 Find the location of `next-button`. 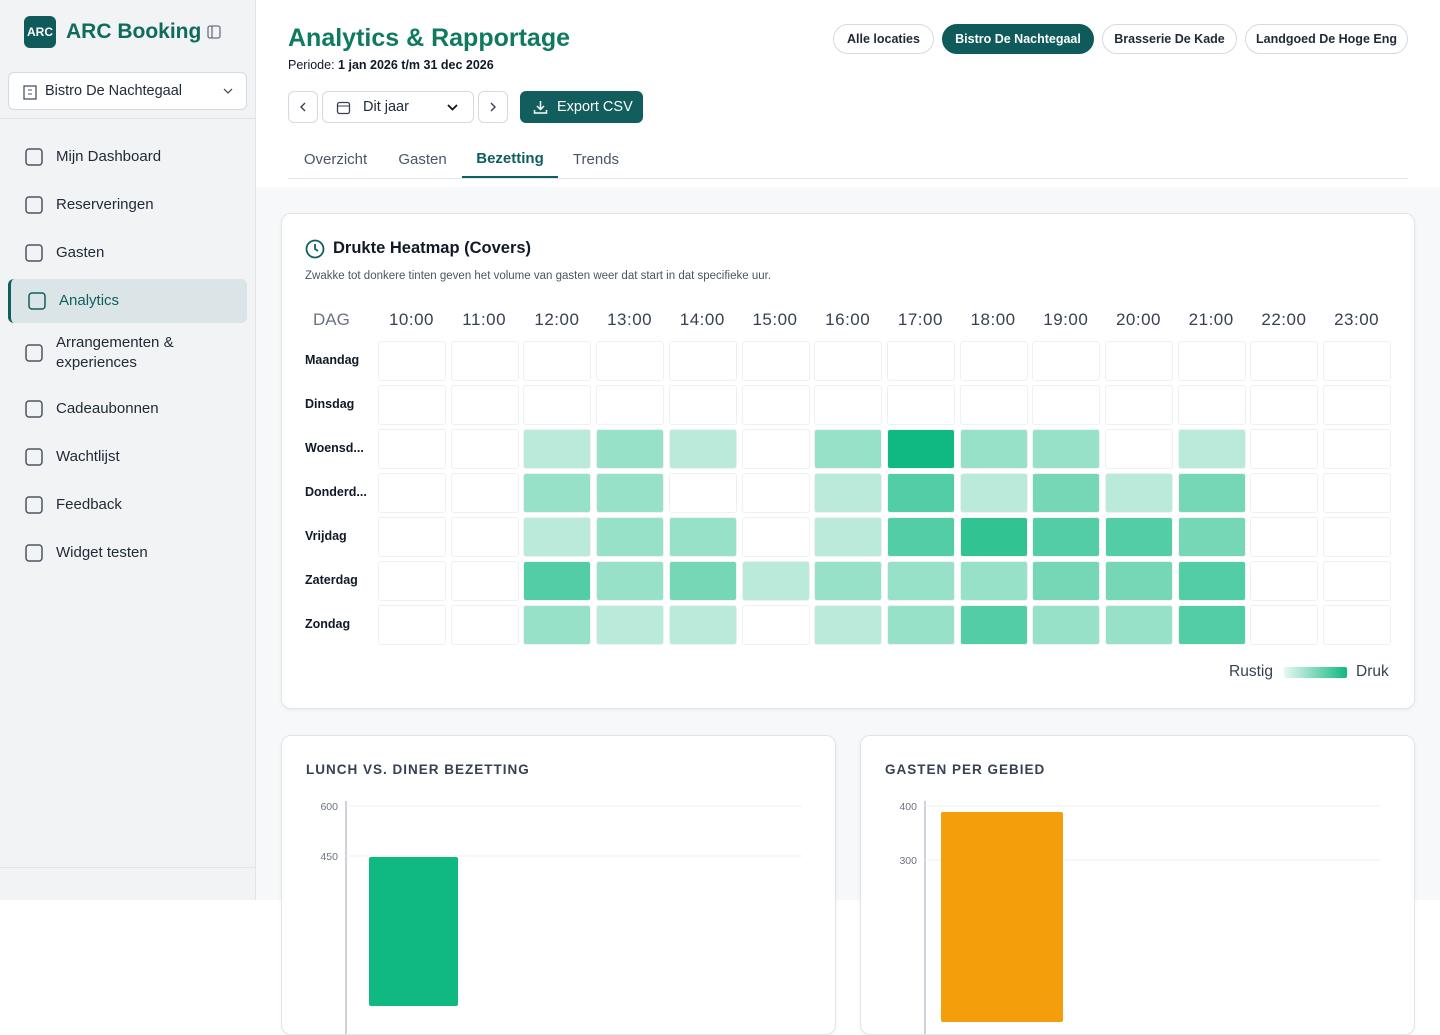

next-button is located at coordinates (493, 107).